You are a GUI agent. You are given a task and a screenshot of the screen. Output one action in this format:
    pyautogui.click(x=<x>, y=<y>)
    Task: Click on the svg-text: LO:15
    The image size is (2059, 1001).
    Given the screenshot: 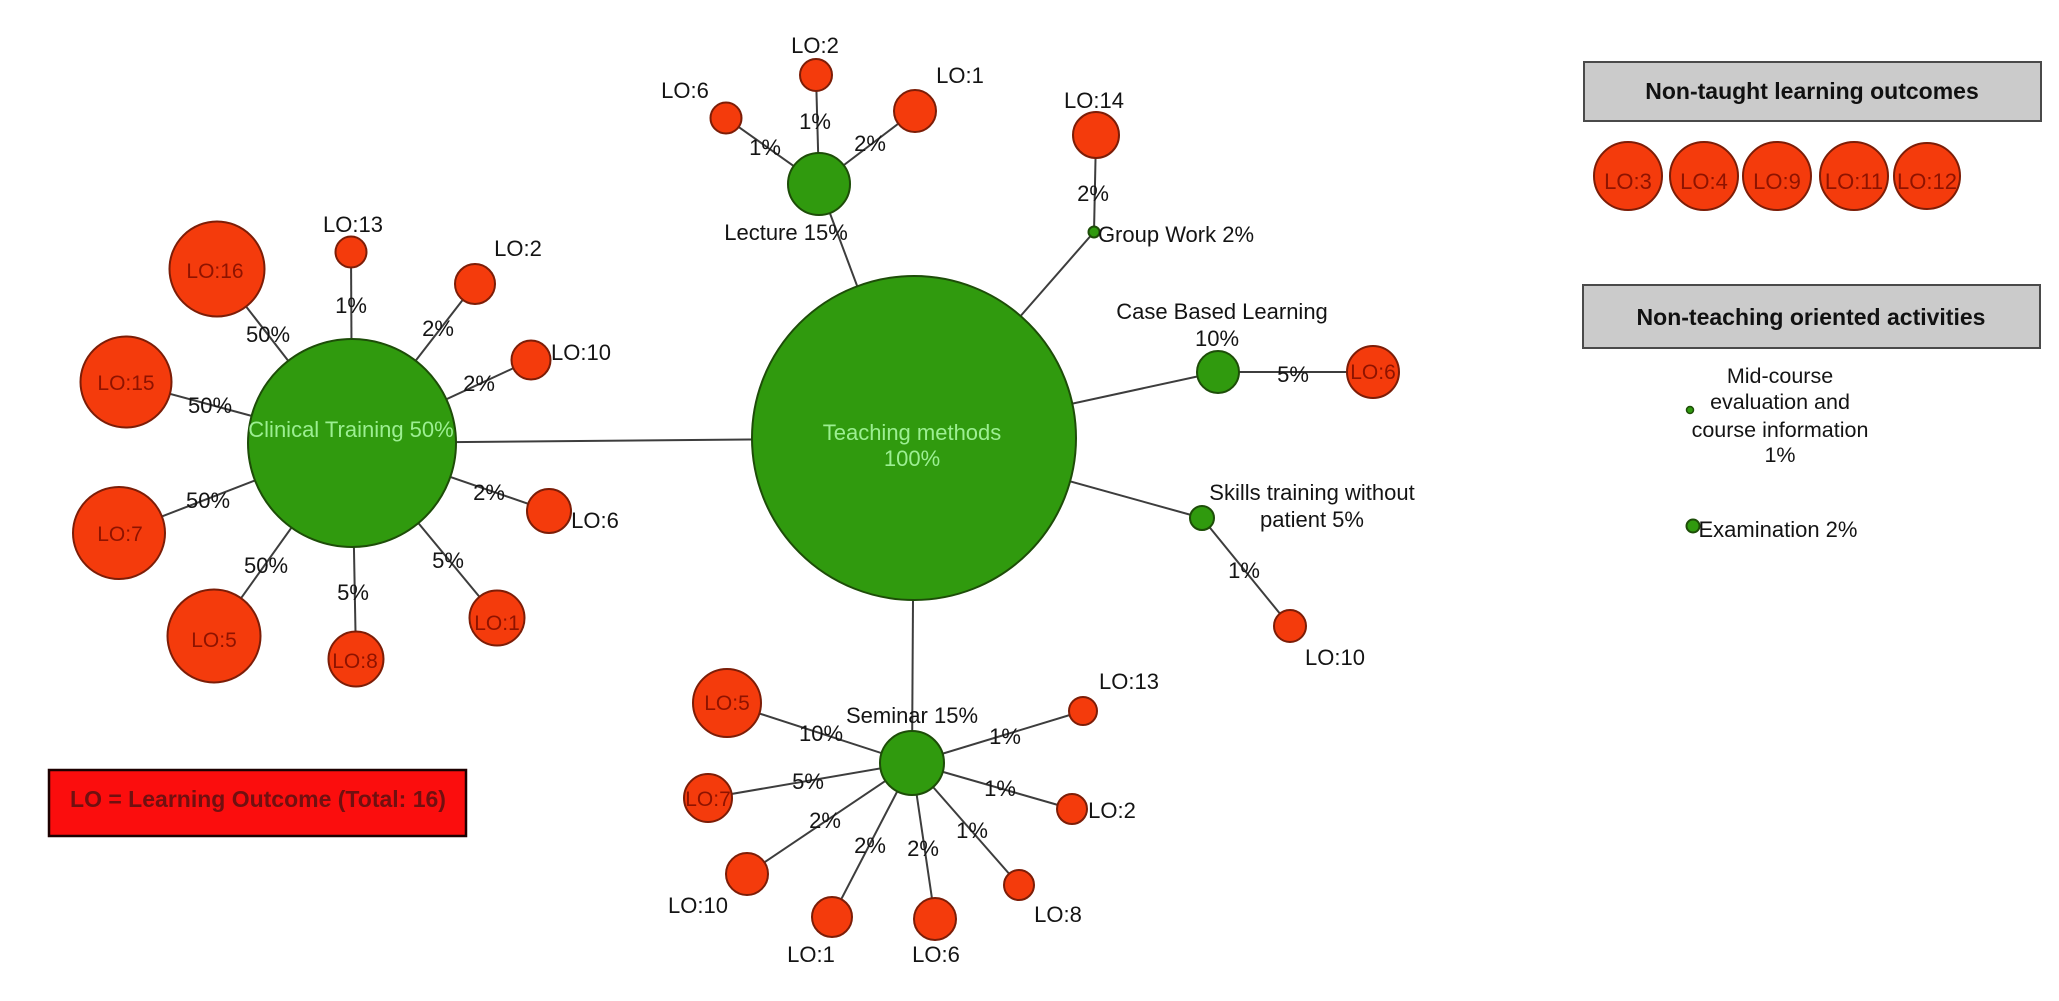 What is the action you would take?
    pyautogui.click(x=125, y=383)
    